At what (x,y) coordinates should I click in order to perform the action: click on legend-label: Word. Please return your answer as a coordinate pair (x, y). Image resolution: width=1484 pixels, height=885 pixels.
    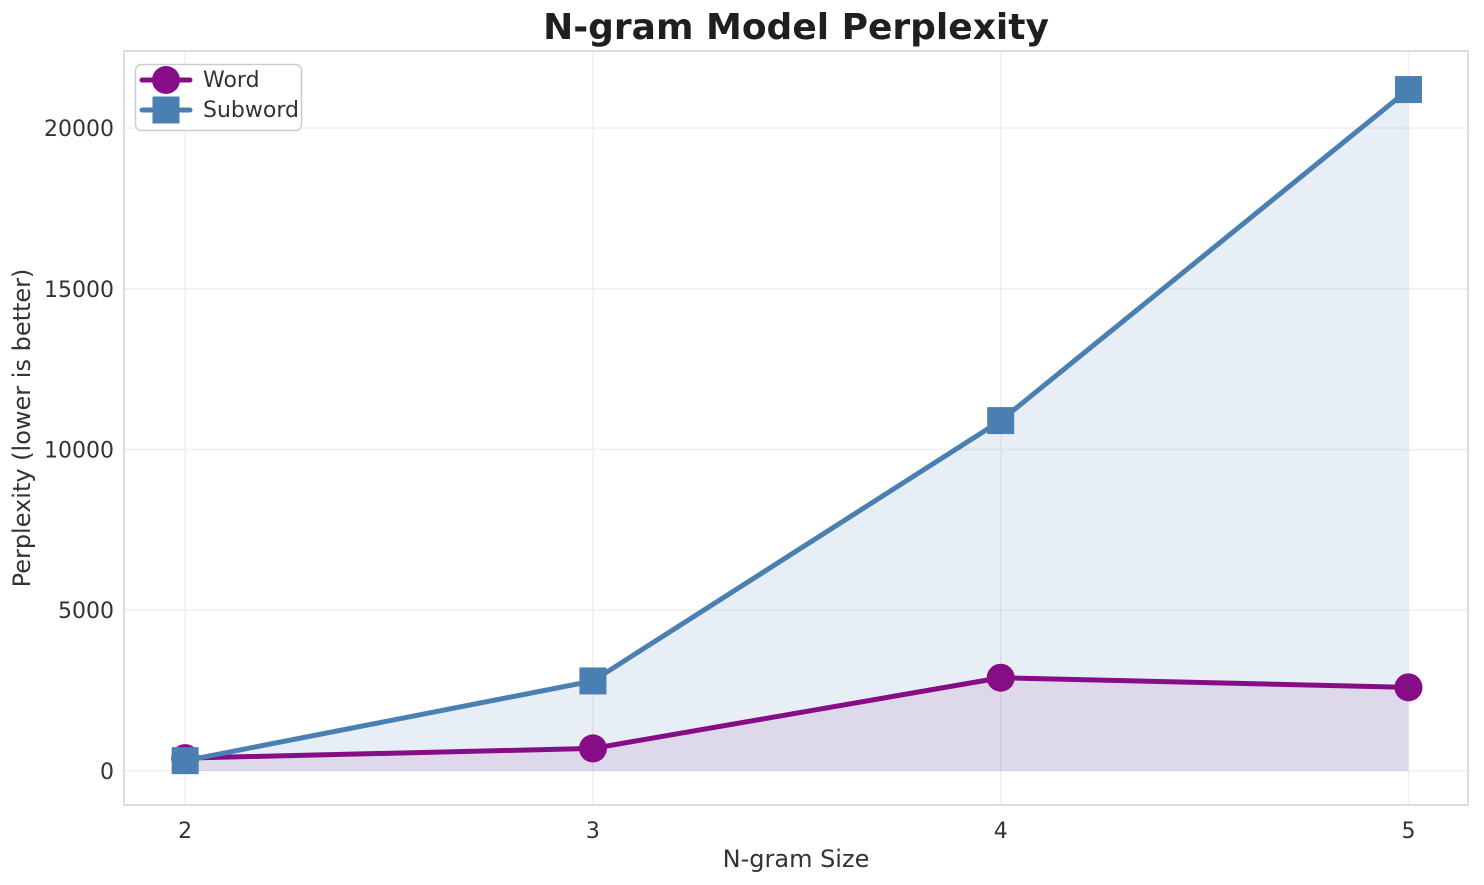
    Looking at the image, I should click on (231, 80).